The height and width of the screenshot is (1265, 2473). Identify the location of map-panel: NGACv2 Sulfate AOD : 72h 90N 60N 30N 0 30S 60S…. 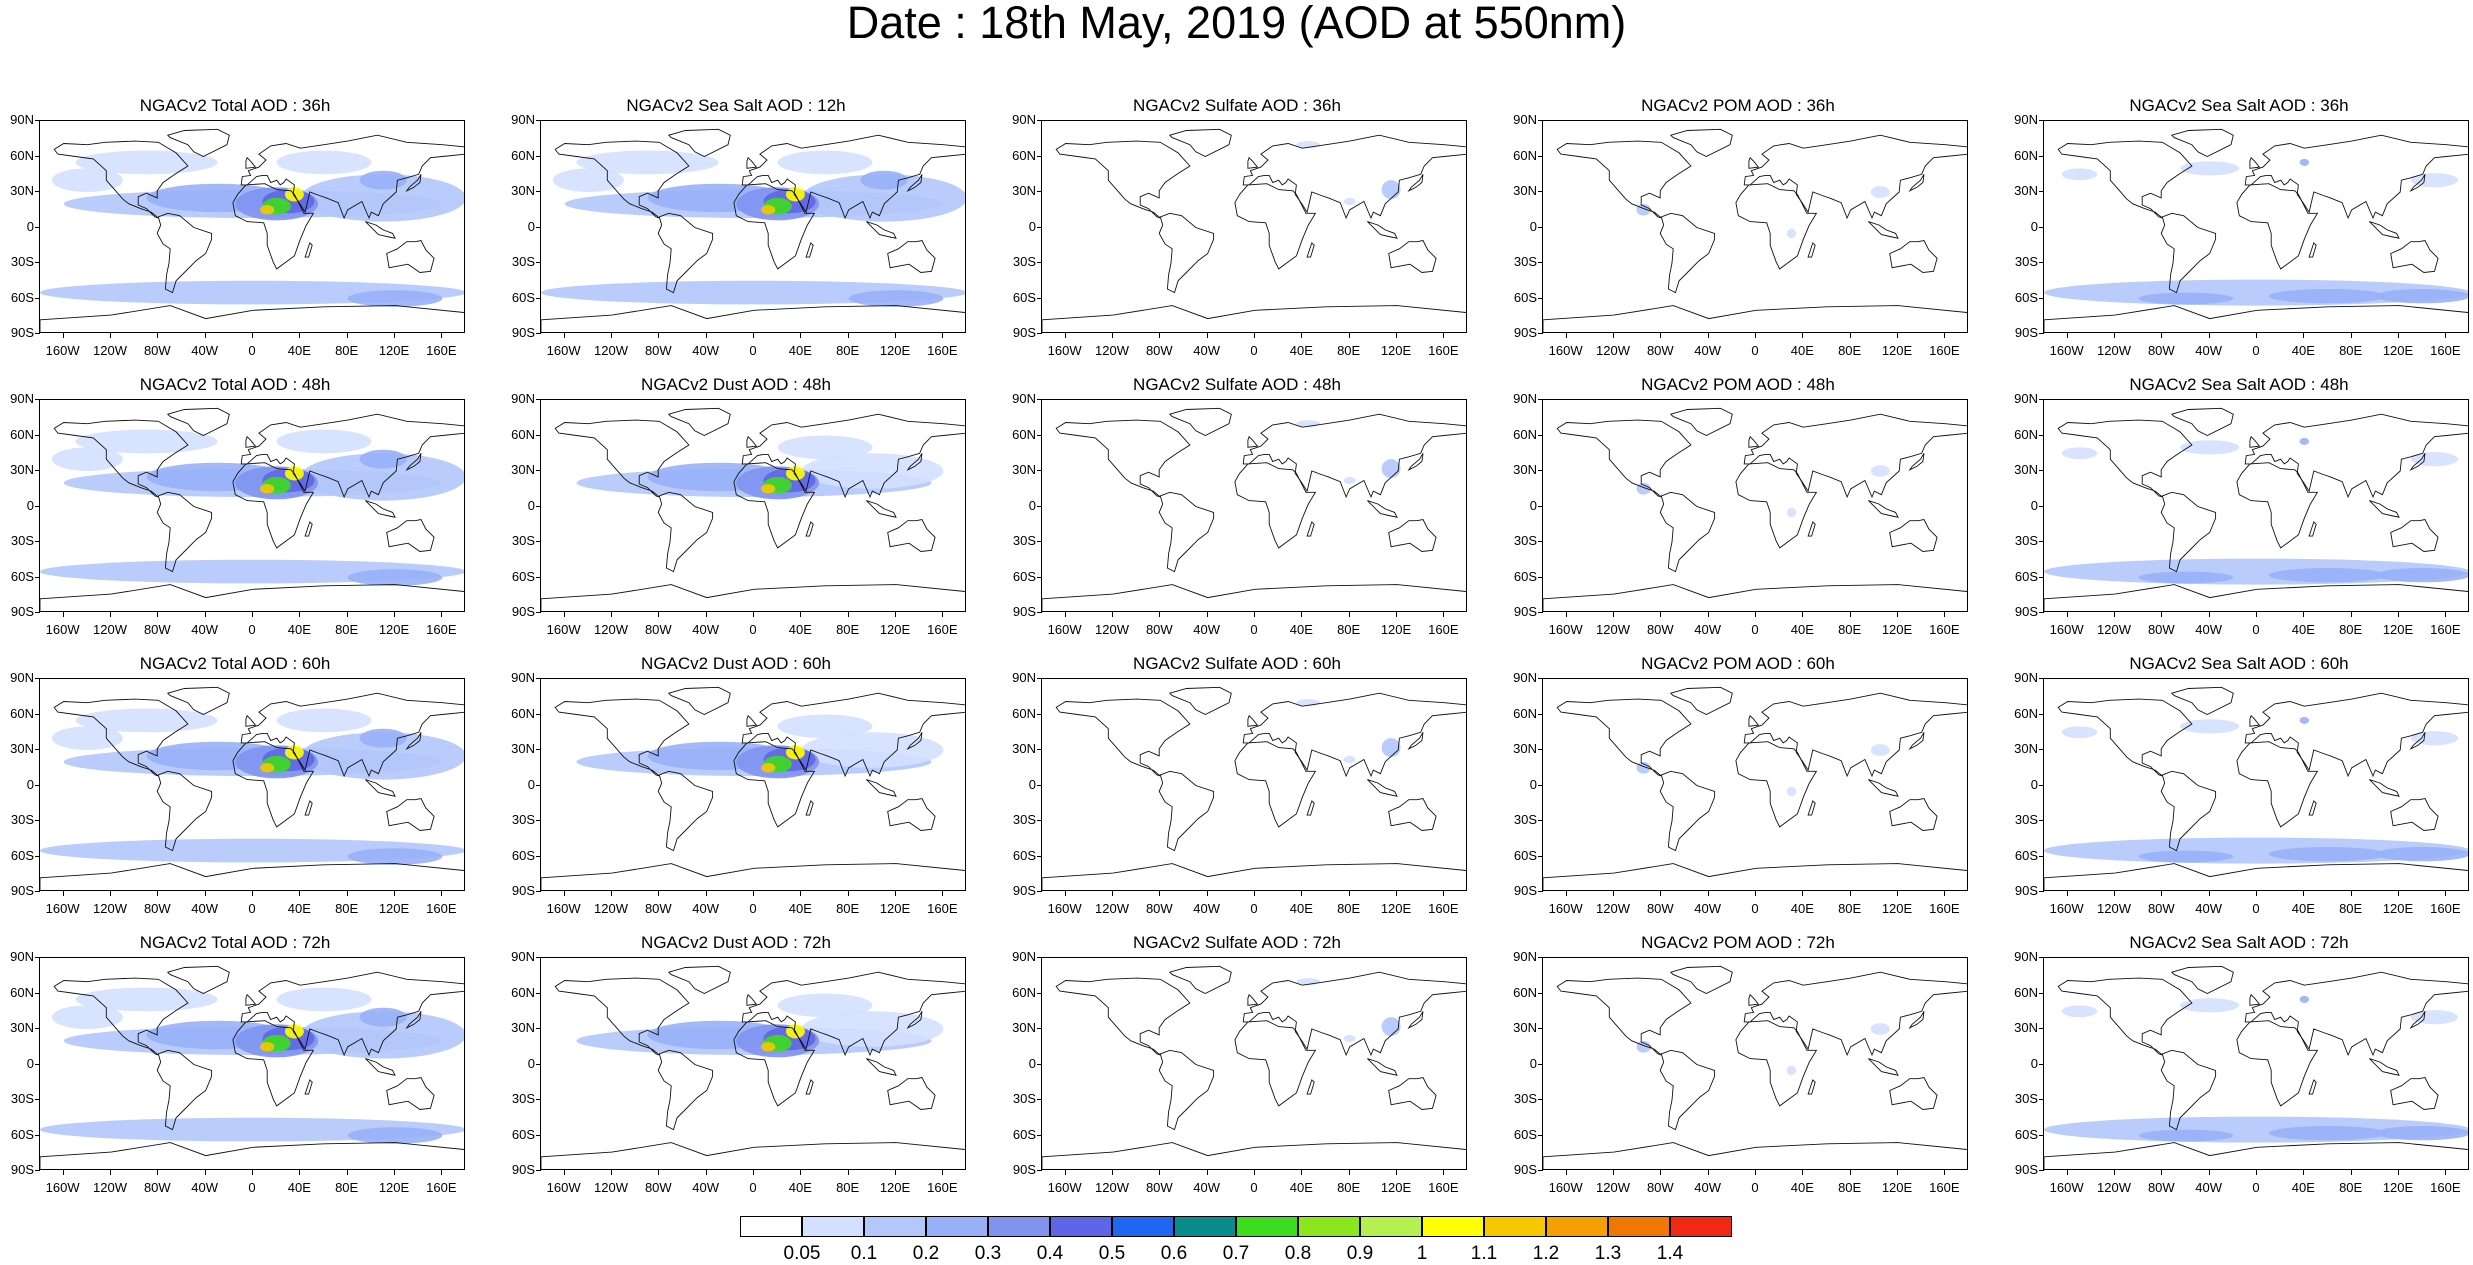
(1237, 1066).